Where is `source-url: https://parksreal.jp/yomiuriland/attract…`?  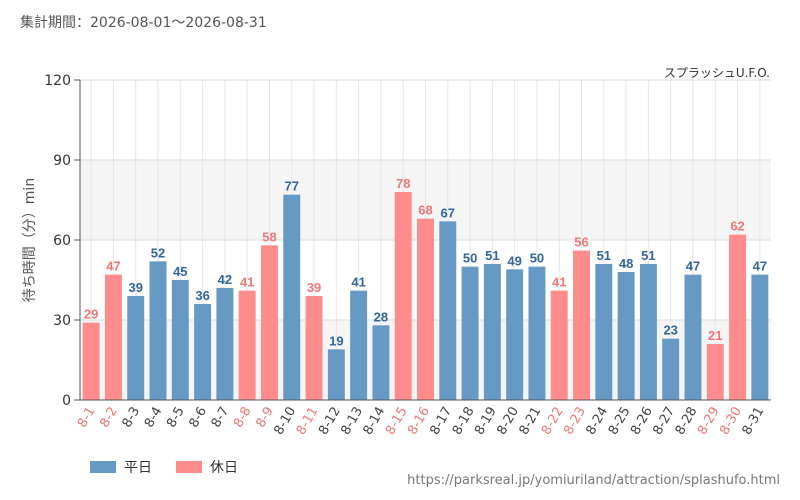
source-url: https://parksreal.jp/yomiuriland/attract… is located at coordinates (593, 480).